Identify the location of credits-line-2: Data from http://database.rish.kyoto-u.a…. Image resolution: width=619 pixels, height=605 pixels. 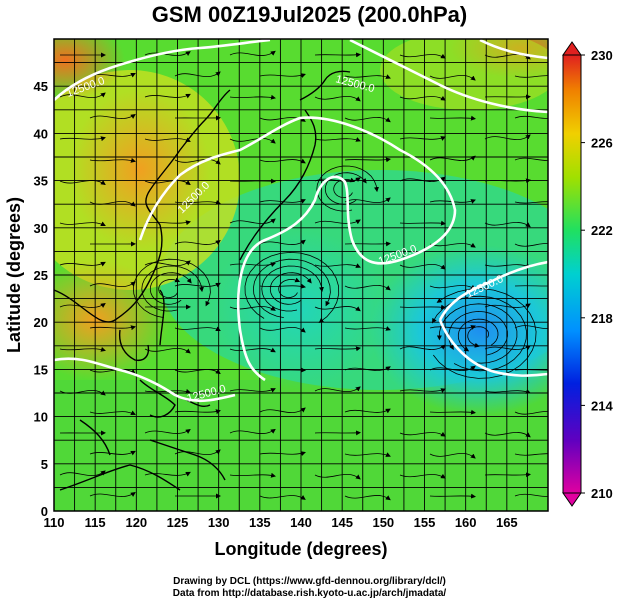
(309, 593).